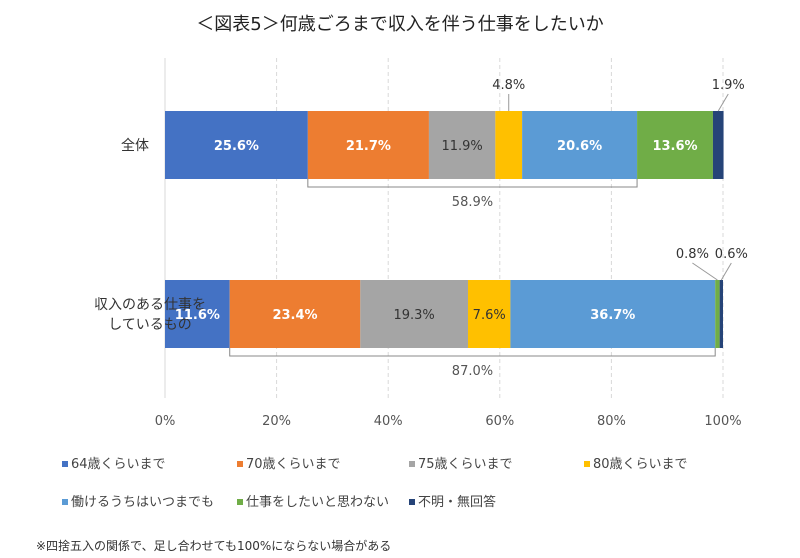 The height and width of the screenshot is (558, 800). I want to click on x-tick-label: 60%, so click(499, 421).